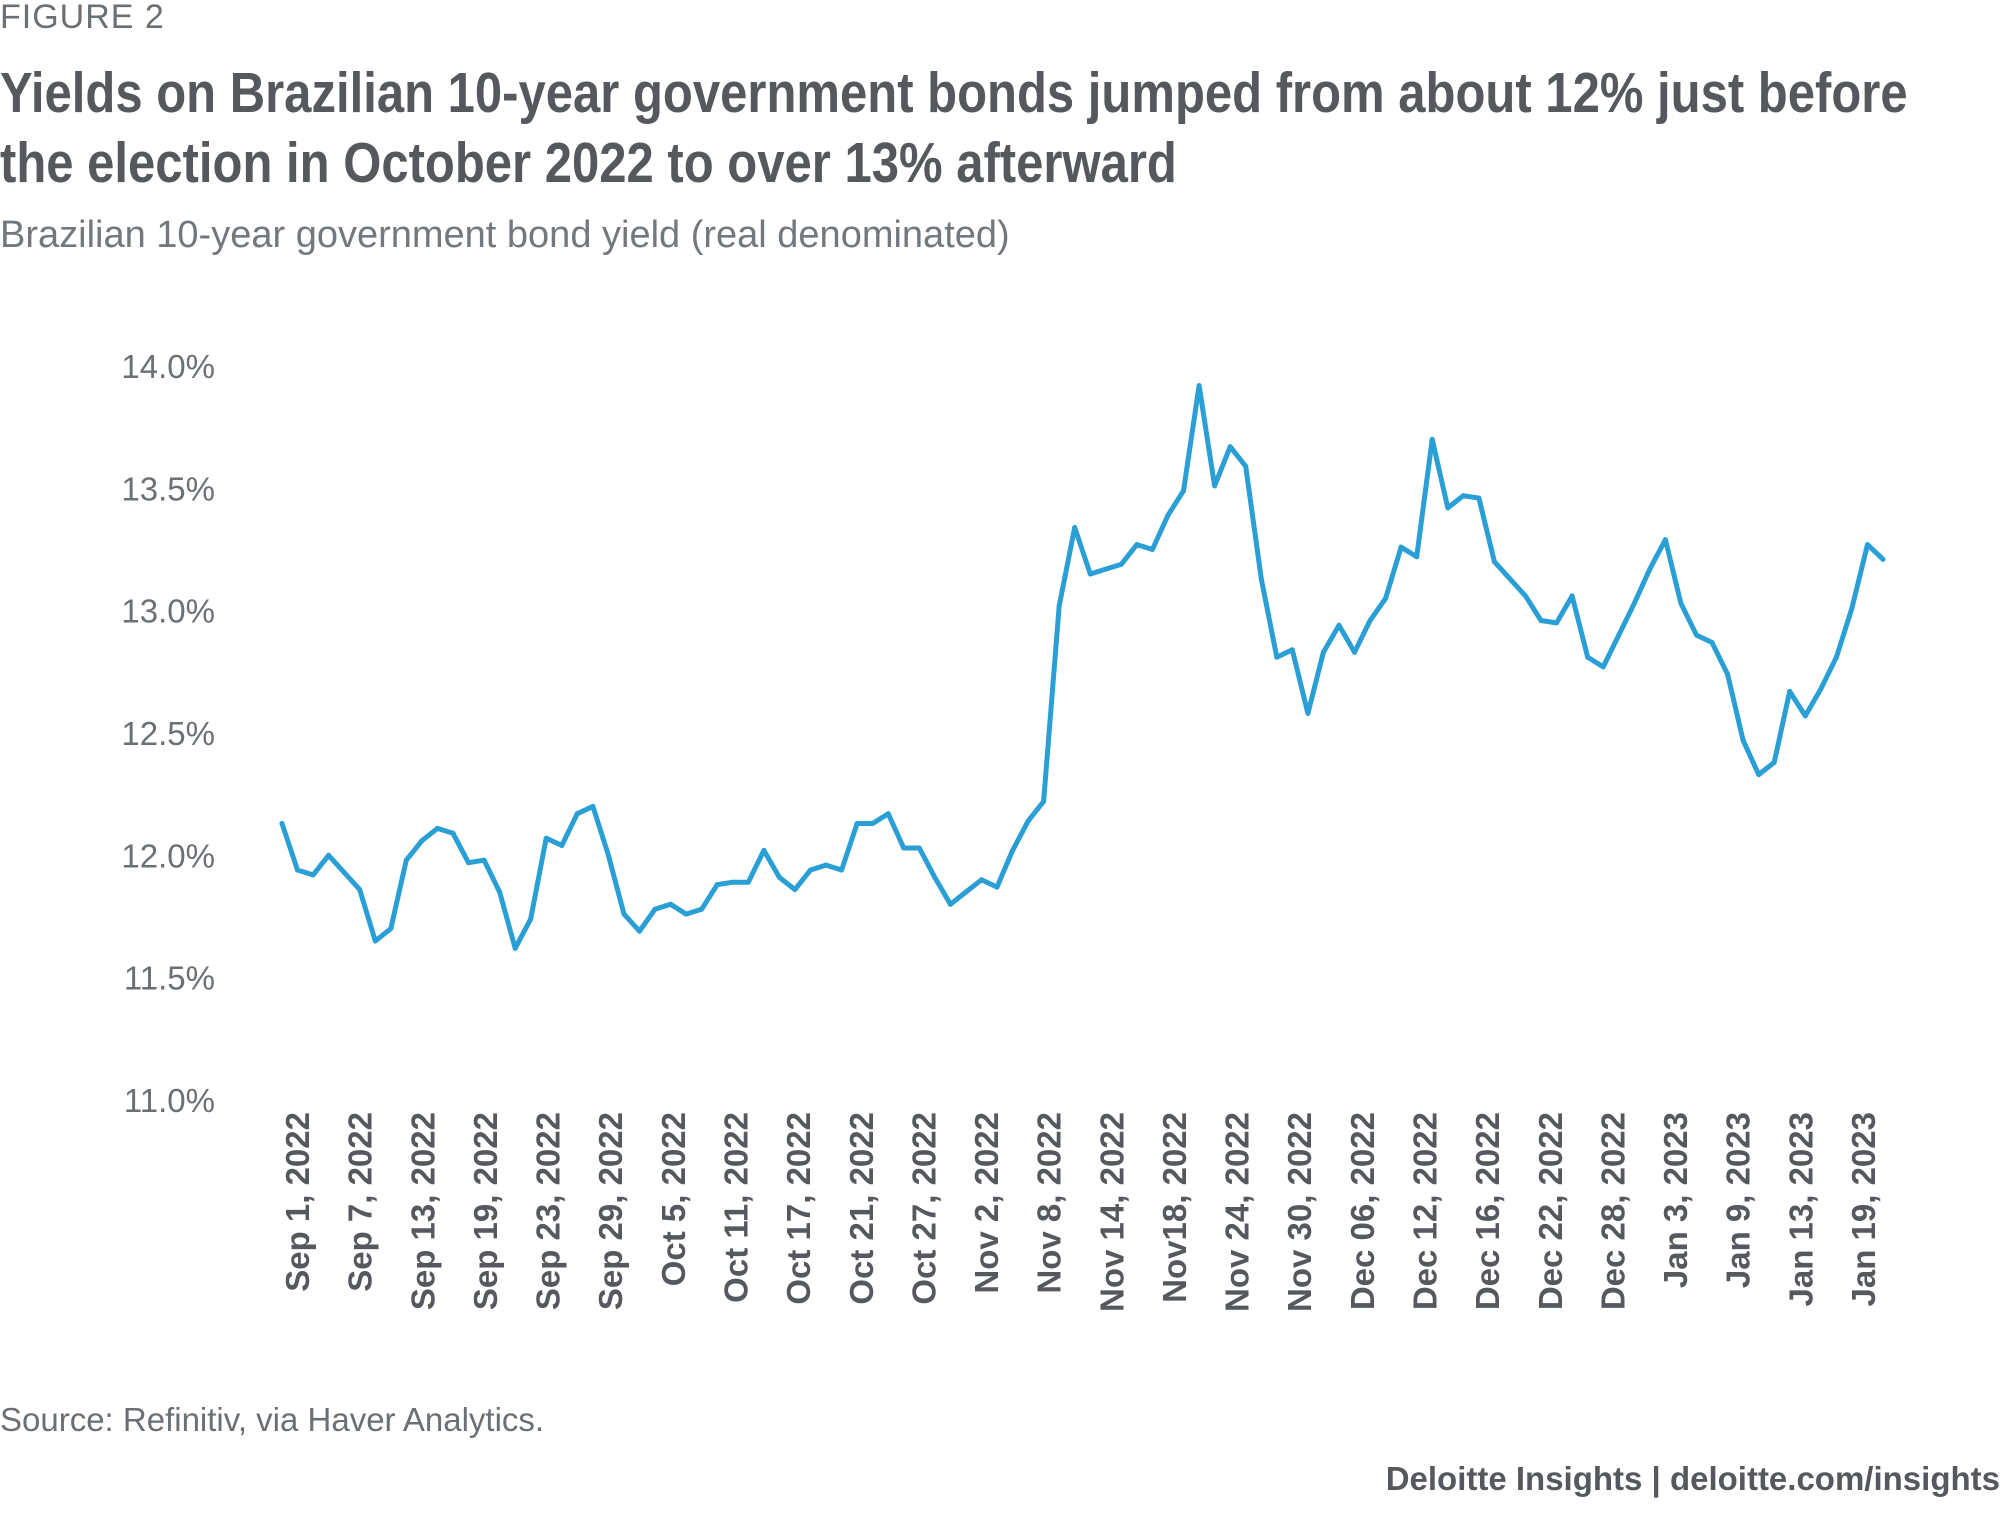 This screenshot has width=2000, height=1539. I want to click on x-tick-label: Dec 22, 2022, so click(1550, 1211).